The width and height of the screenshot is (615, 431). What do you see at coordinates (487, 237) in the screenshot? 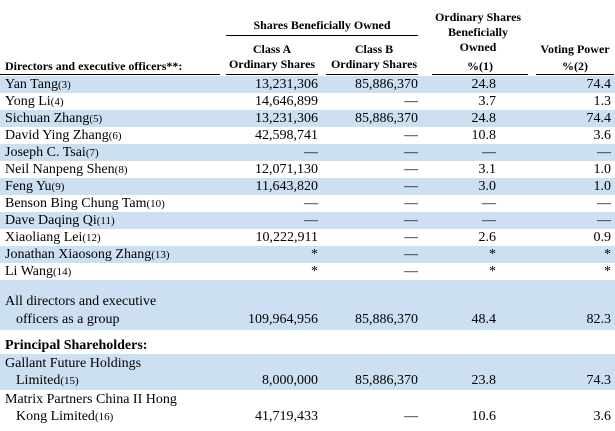
I see `pct-value: 2.6` at bounding box center [487, 237].